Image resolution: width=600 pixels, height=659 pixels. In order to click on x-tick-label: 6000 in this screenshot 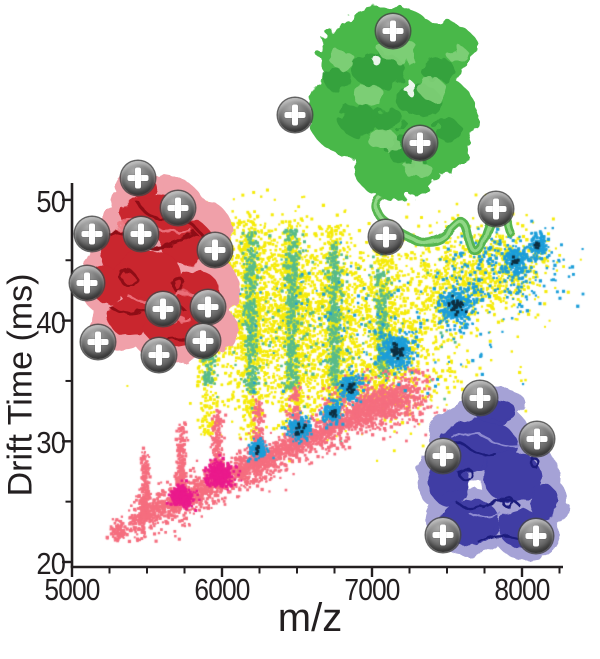, I will do `click(222, 589)`.